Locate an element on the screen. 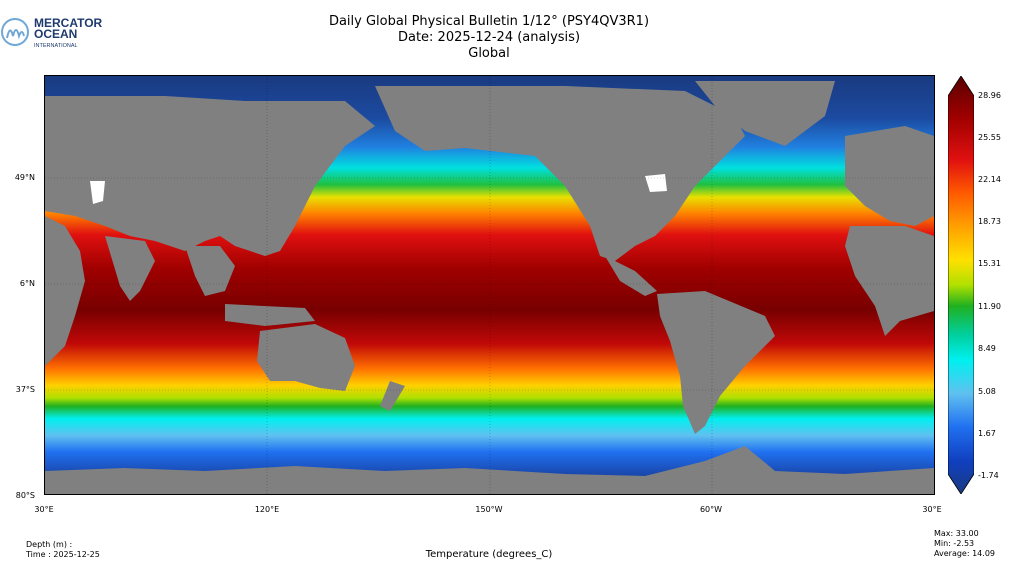 The image size is (1015, 576). title-line-3: Global is located at coordinates (489, 53).